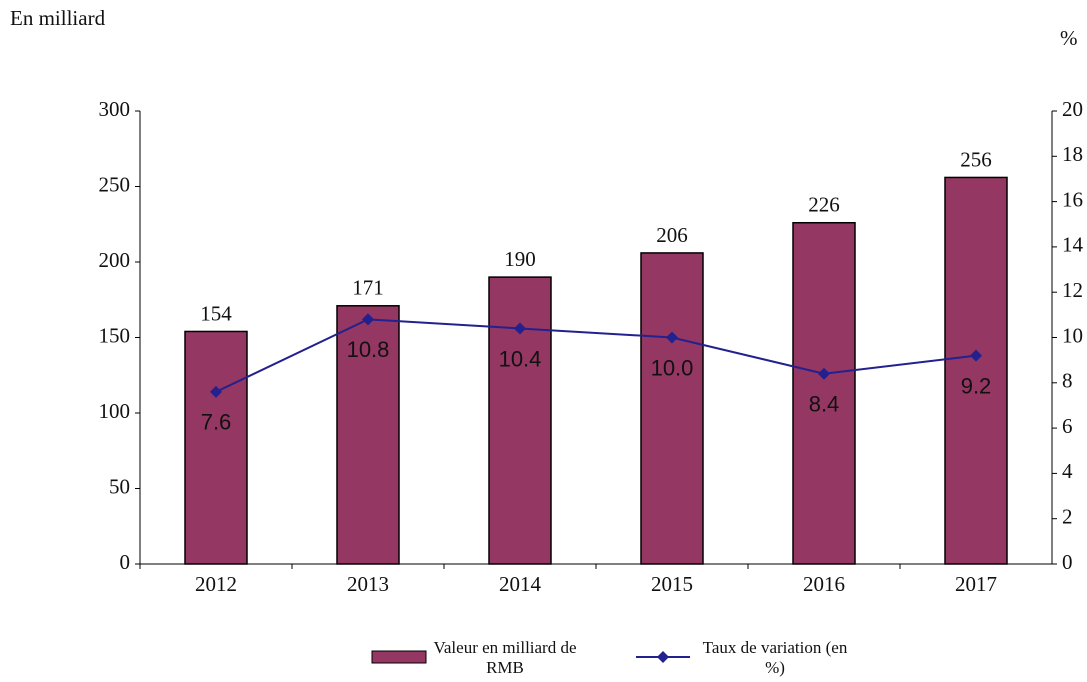 This screenshot has width=1087, height=682. What do you see at coordinates (115, 109) in the screenshot?
I see `y-tick-label: 300` at bounding box center [115, 109].